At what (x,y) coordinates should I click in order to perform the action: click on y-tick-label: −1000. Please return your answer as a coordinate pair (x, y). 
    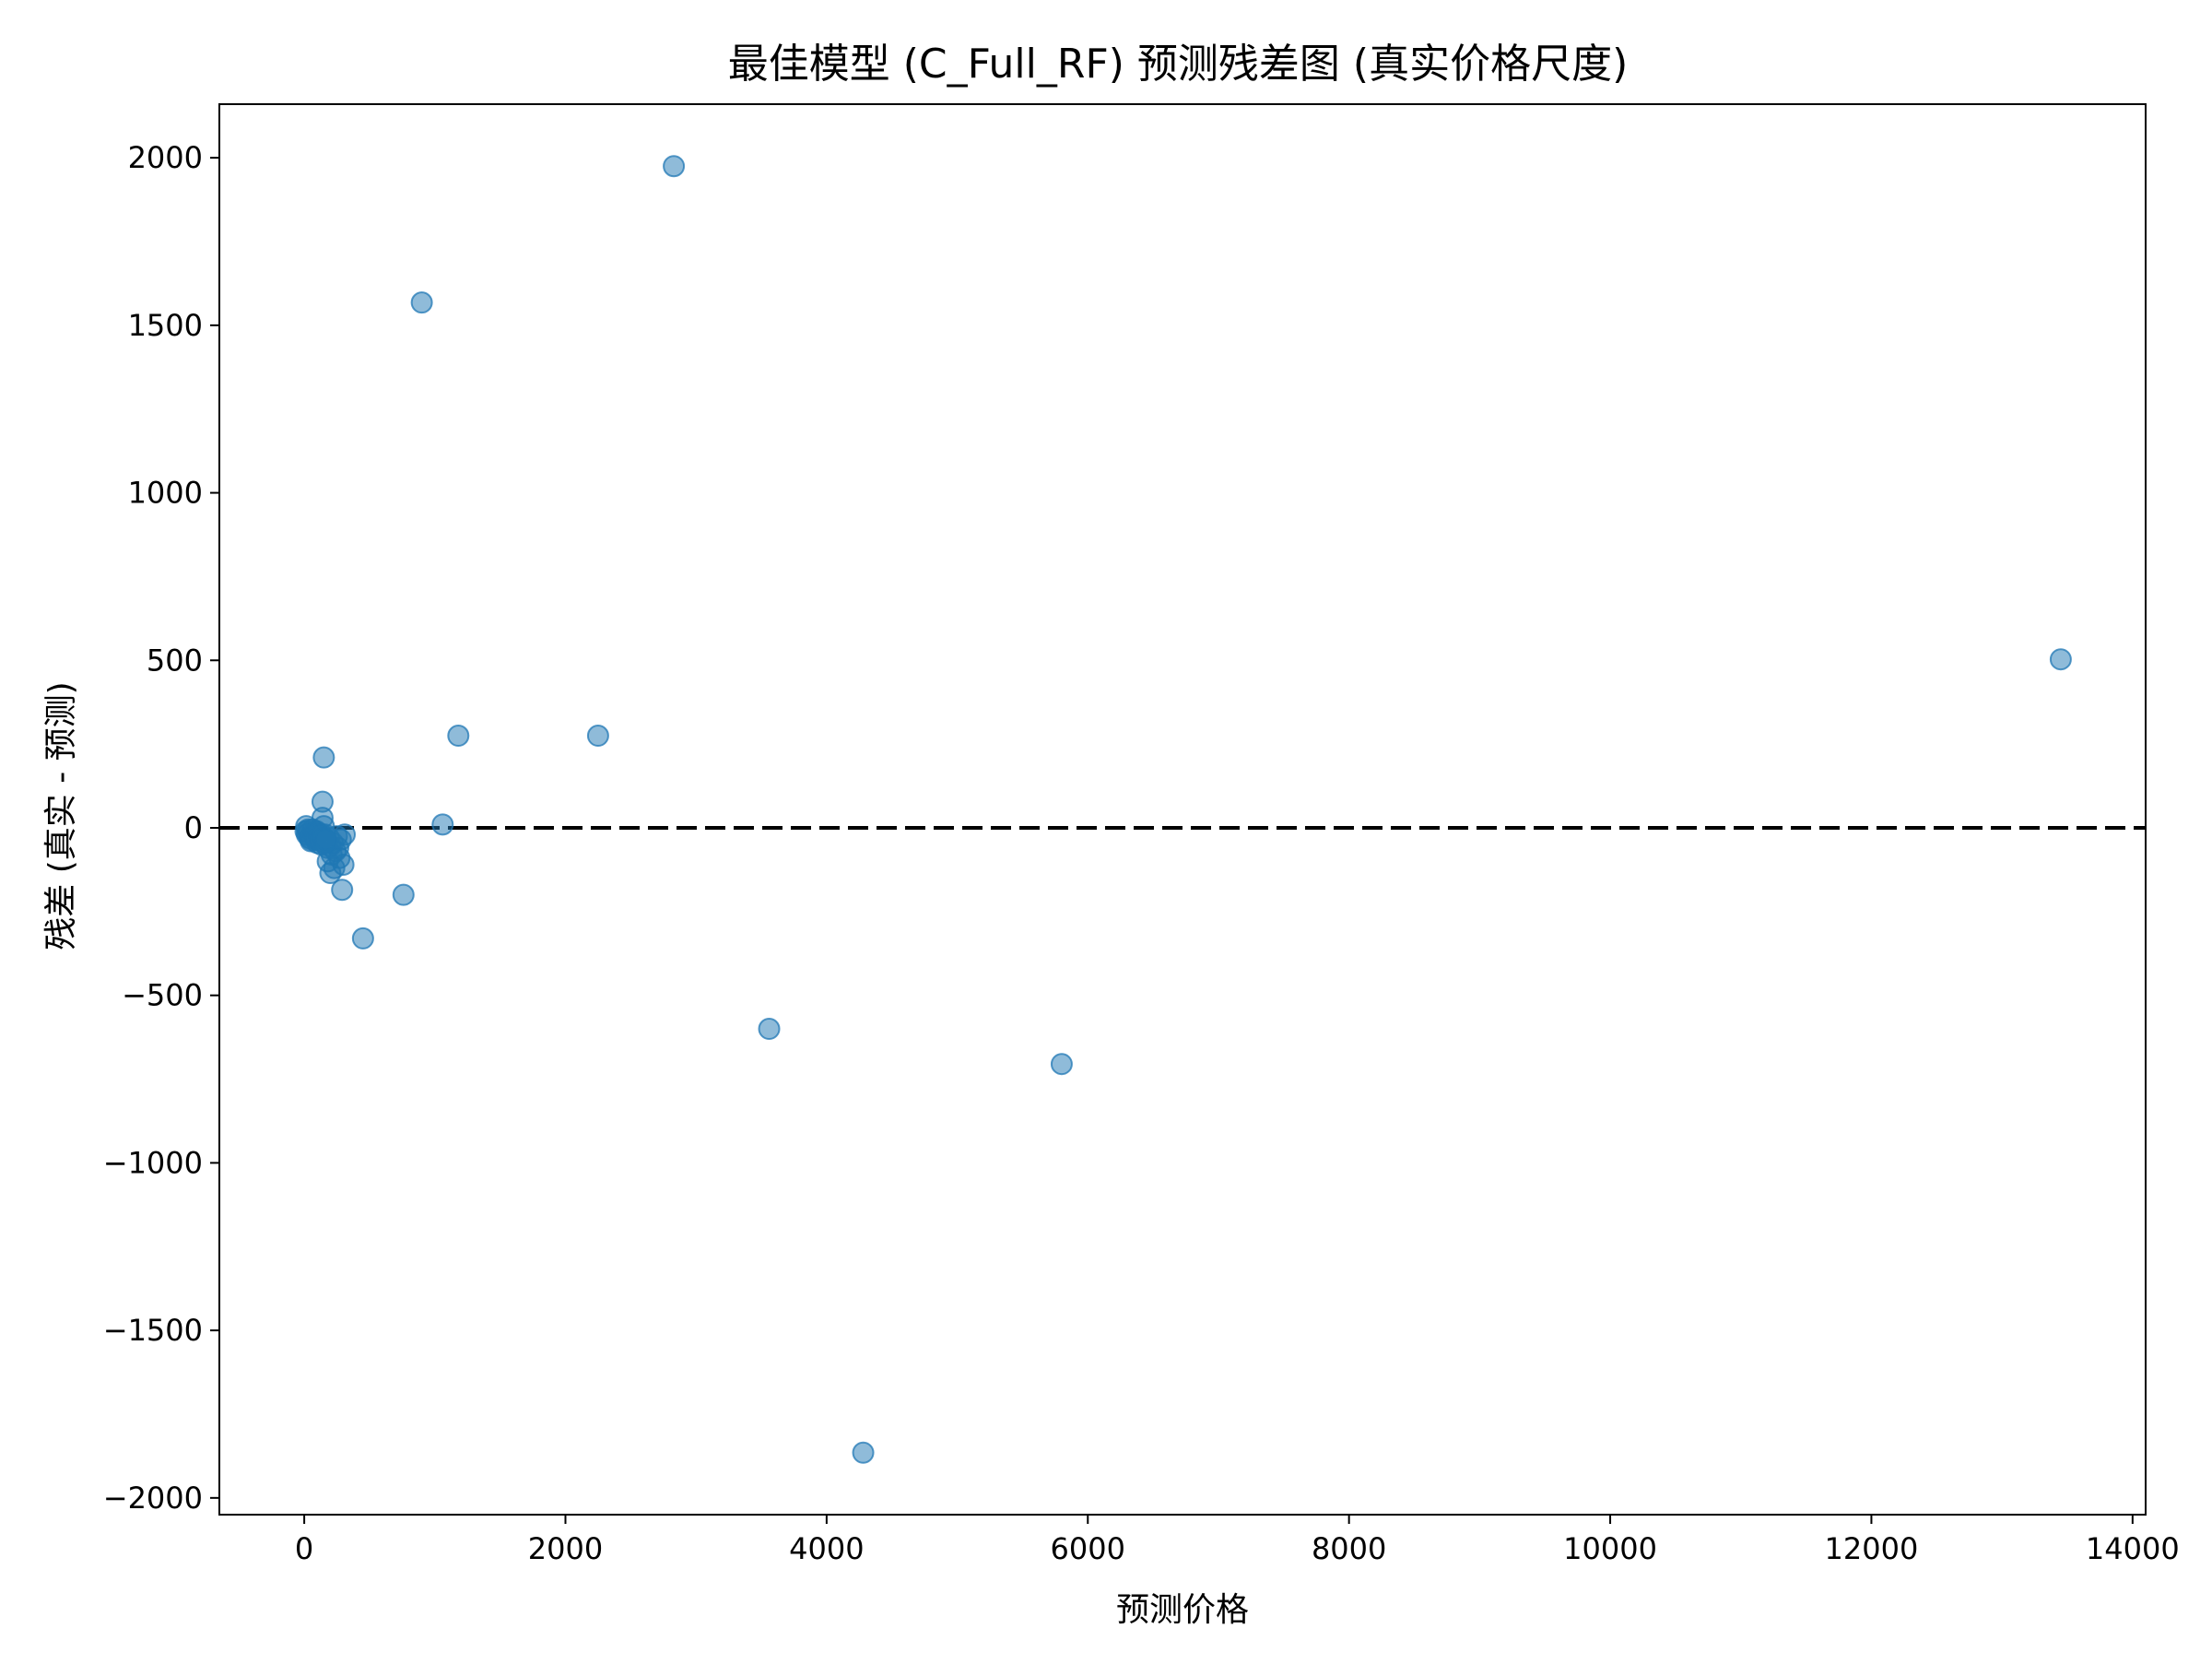
    Looking at the image, I should click on (153, 1162).